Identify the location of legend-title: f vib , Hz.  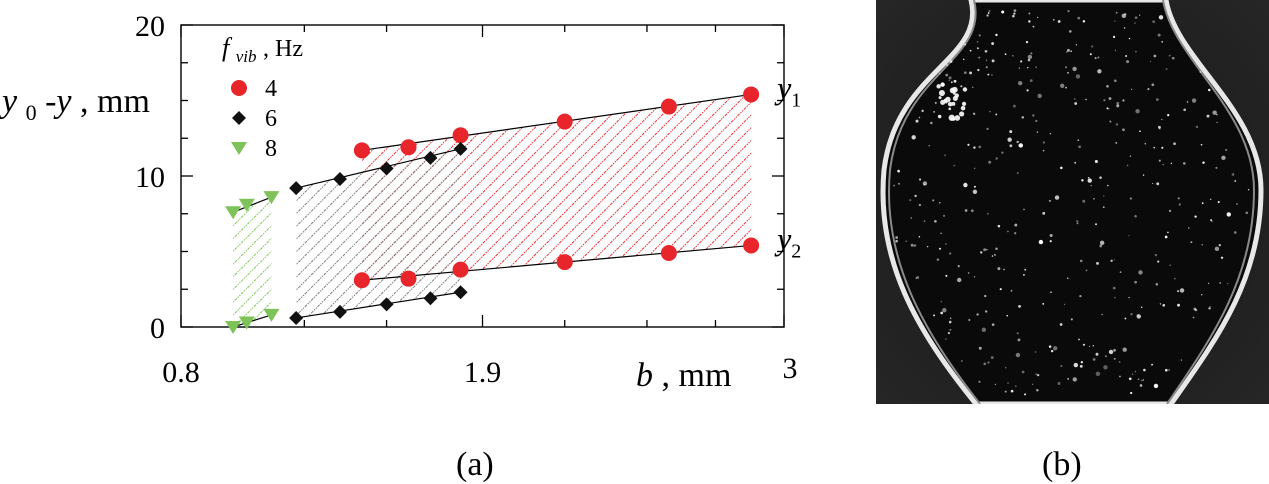
(262, 50).